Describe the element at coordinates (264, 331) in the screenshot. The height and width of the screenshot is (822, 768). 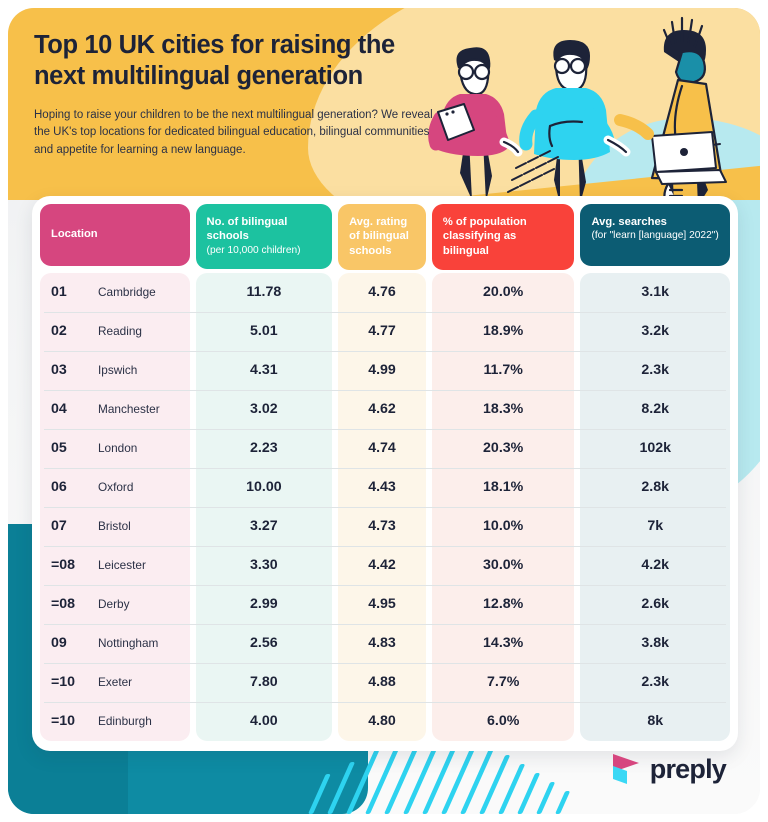
I see `cell-schools: 5.01` at that location.